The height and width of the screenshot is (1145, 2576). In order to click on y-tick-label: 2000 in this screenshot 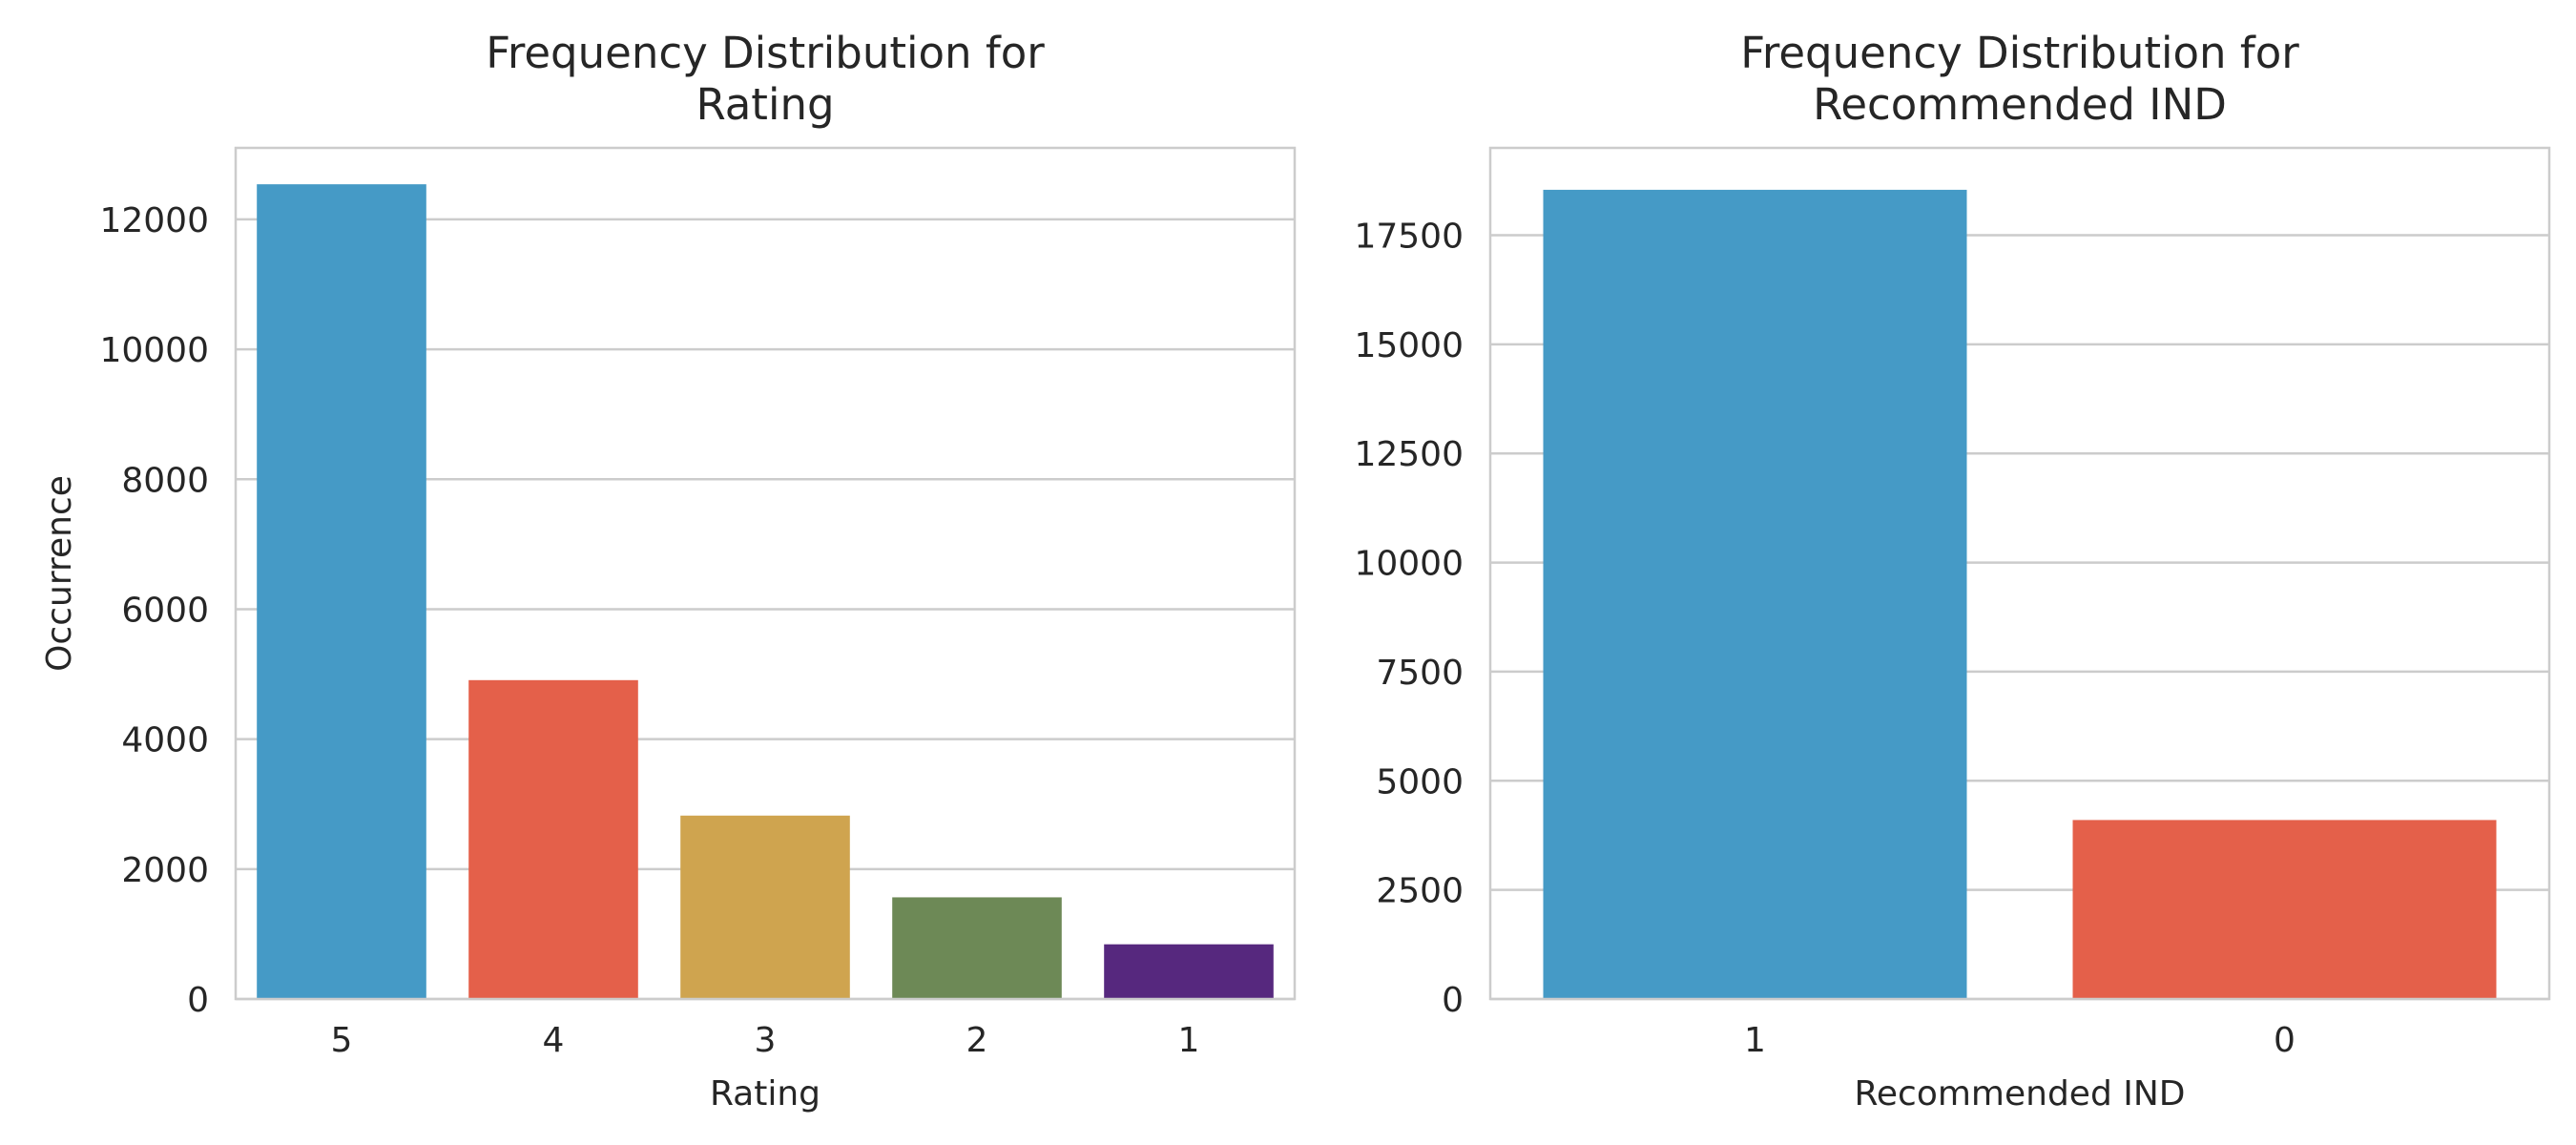, I will do `click(165, 870)`.